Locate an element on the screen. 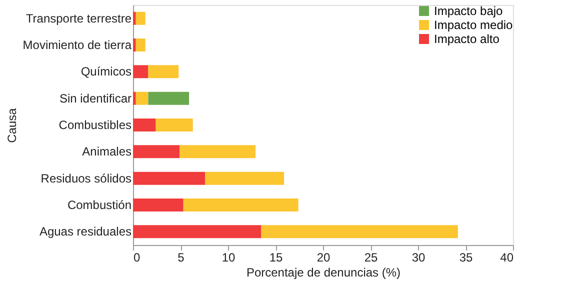 This screenshot has height=302, width=567. y-tick-label: Aguas residuales is located at coordinates (85, 231).